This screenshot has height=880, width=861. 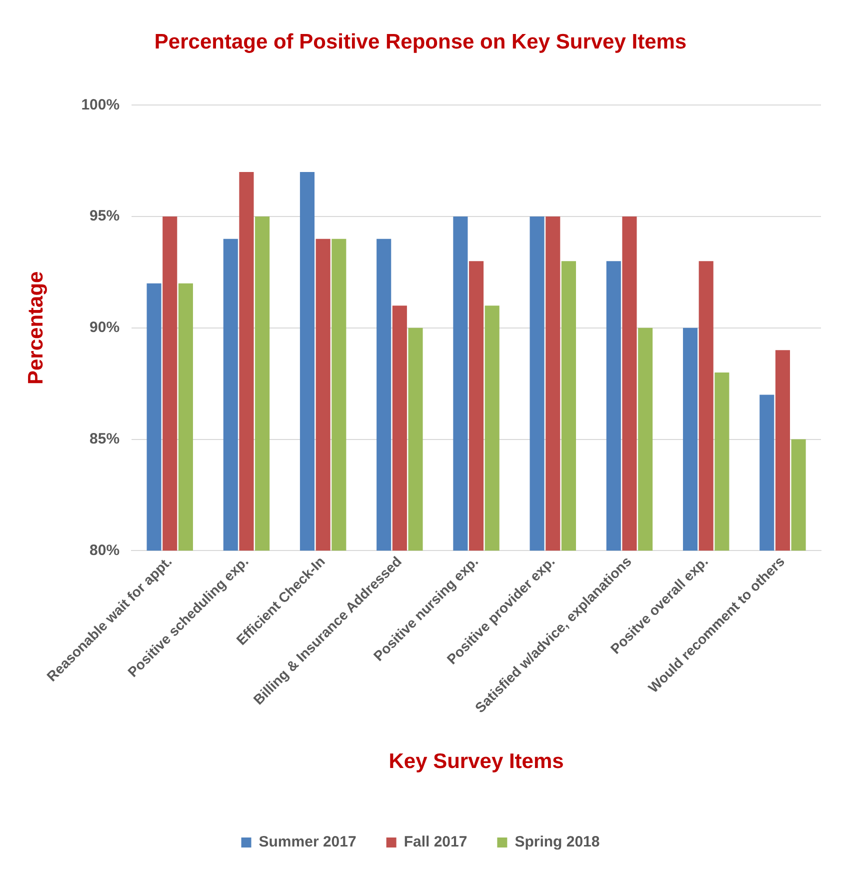 I want to click on legend-label: Fall 2017, so click(x=436, y=842).